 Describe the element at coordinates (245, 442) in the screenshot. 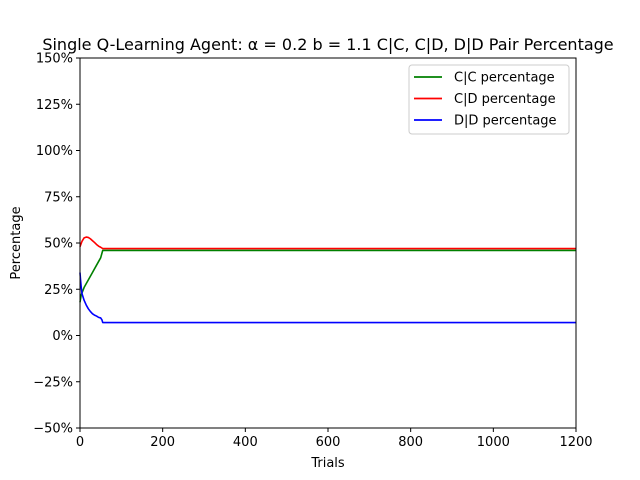

I see `x-tick-label: 400` at that location.